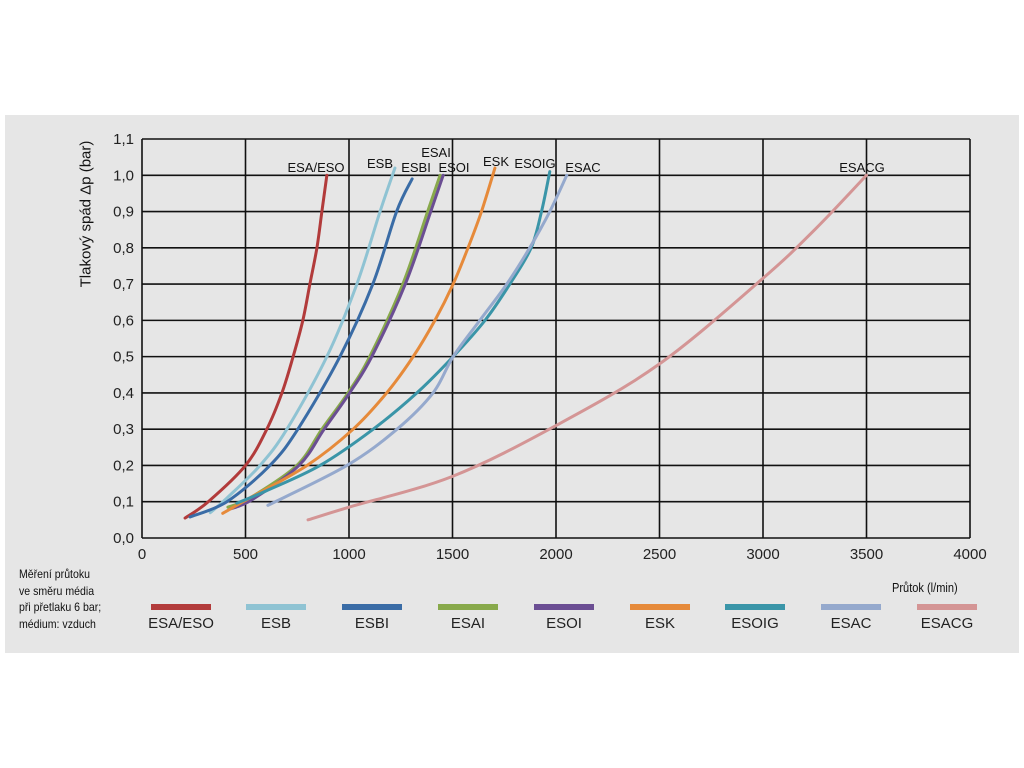 The image size is (1024, 768). What do you see at coordinates (57, 623) in the screenshot?
I see `note-line: médium: vzduch` at bounding box center [57, 623].